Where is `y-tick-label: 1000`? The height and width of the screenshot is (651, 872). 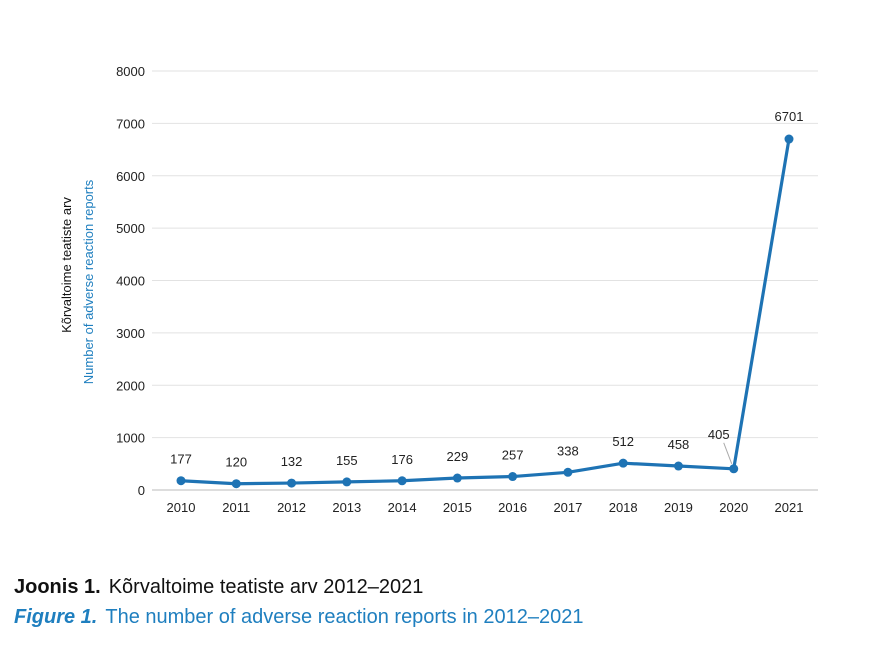 y-tick-label: 1000 is located at coordinates (130, 438).